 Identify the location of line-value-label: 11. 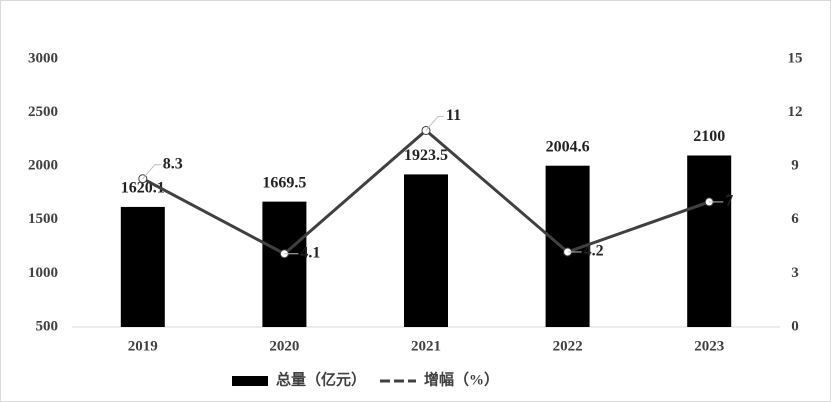
(453, 115).